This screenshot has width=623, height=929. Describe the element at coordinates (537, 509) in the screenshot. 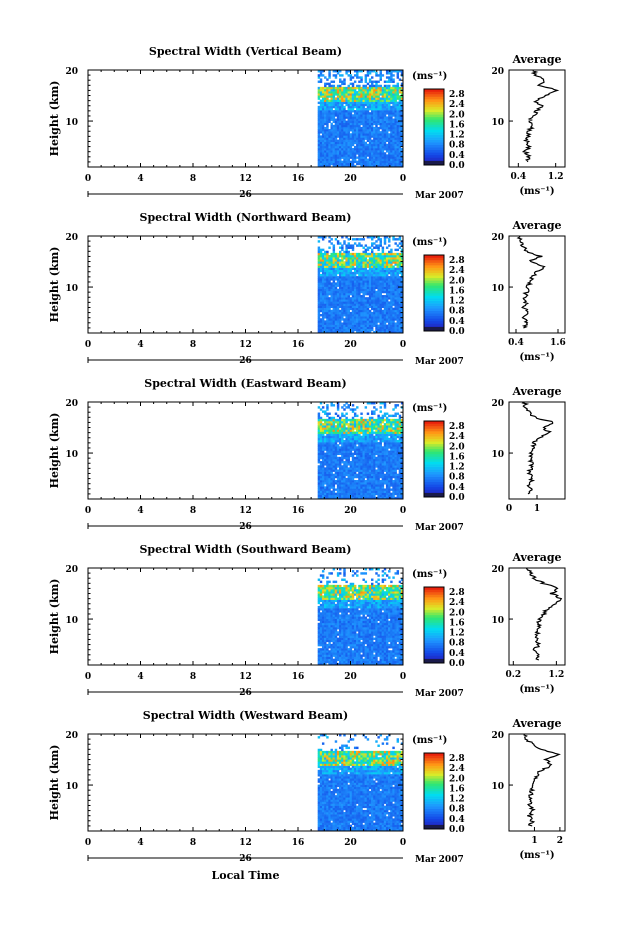

I see `average-x-tick-label: 1` at that location.